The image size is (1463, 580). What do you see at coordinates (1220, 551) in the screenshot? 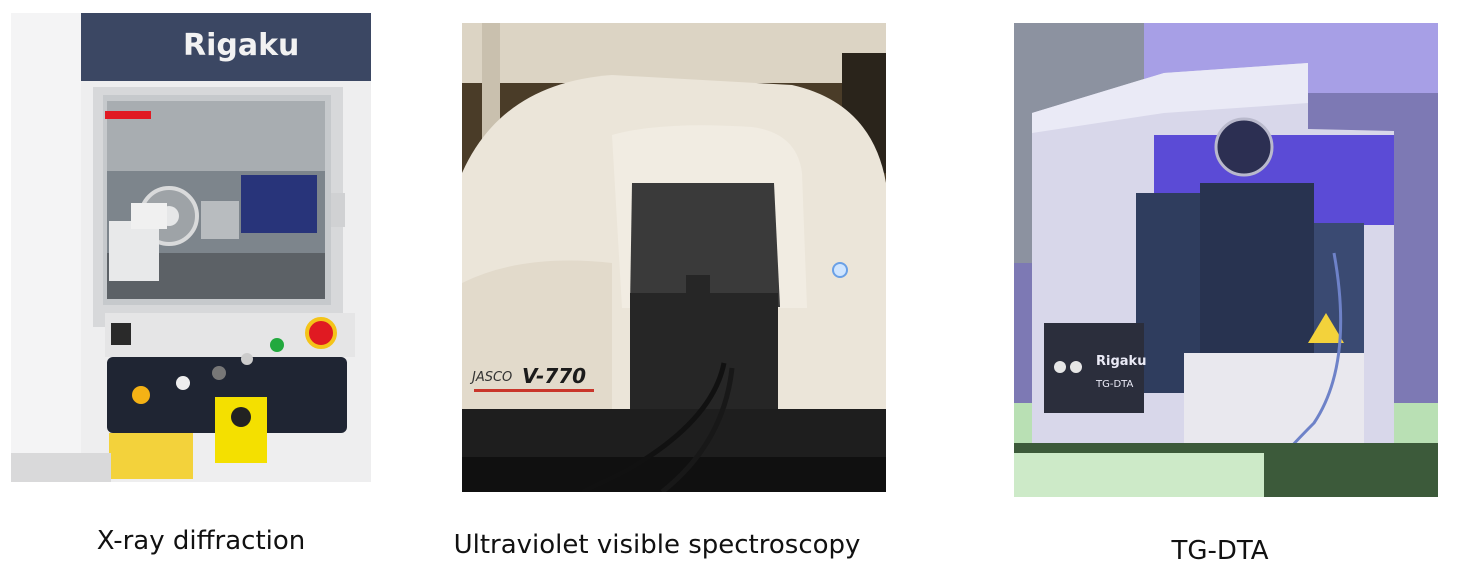
I see `caption-tg-dta: TG-DTA` at bounding box center [1220, 551].